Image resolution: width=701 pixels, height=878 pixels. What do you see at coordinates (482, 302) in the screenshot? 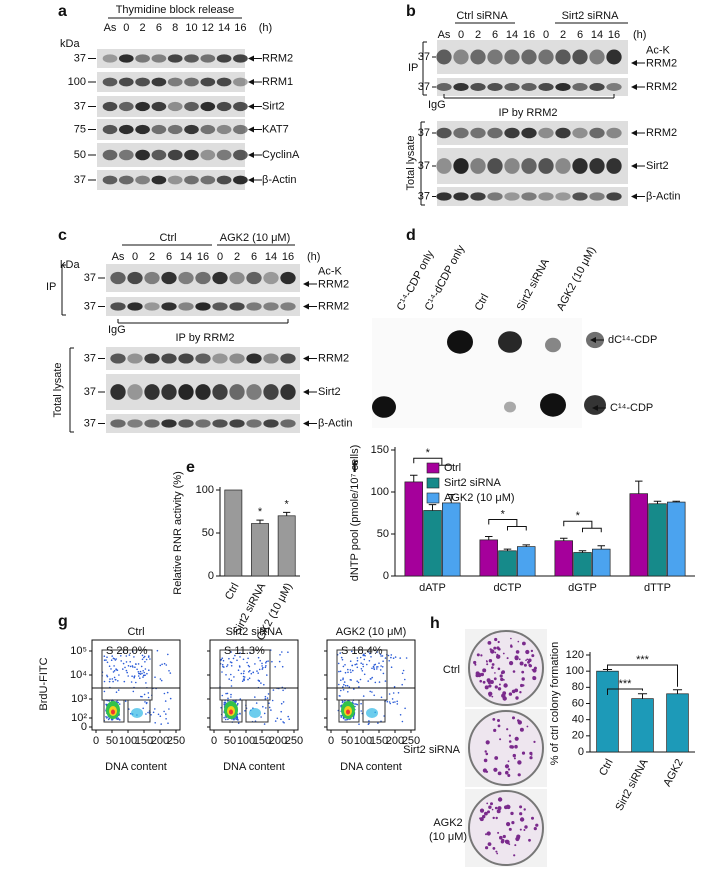
I see `lane-label: Ctrl` at bounding box center [482, 302].